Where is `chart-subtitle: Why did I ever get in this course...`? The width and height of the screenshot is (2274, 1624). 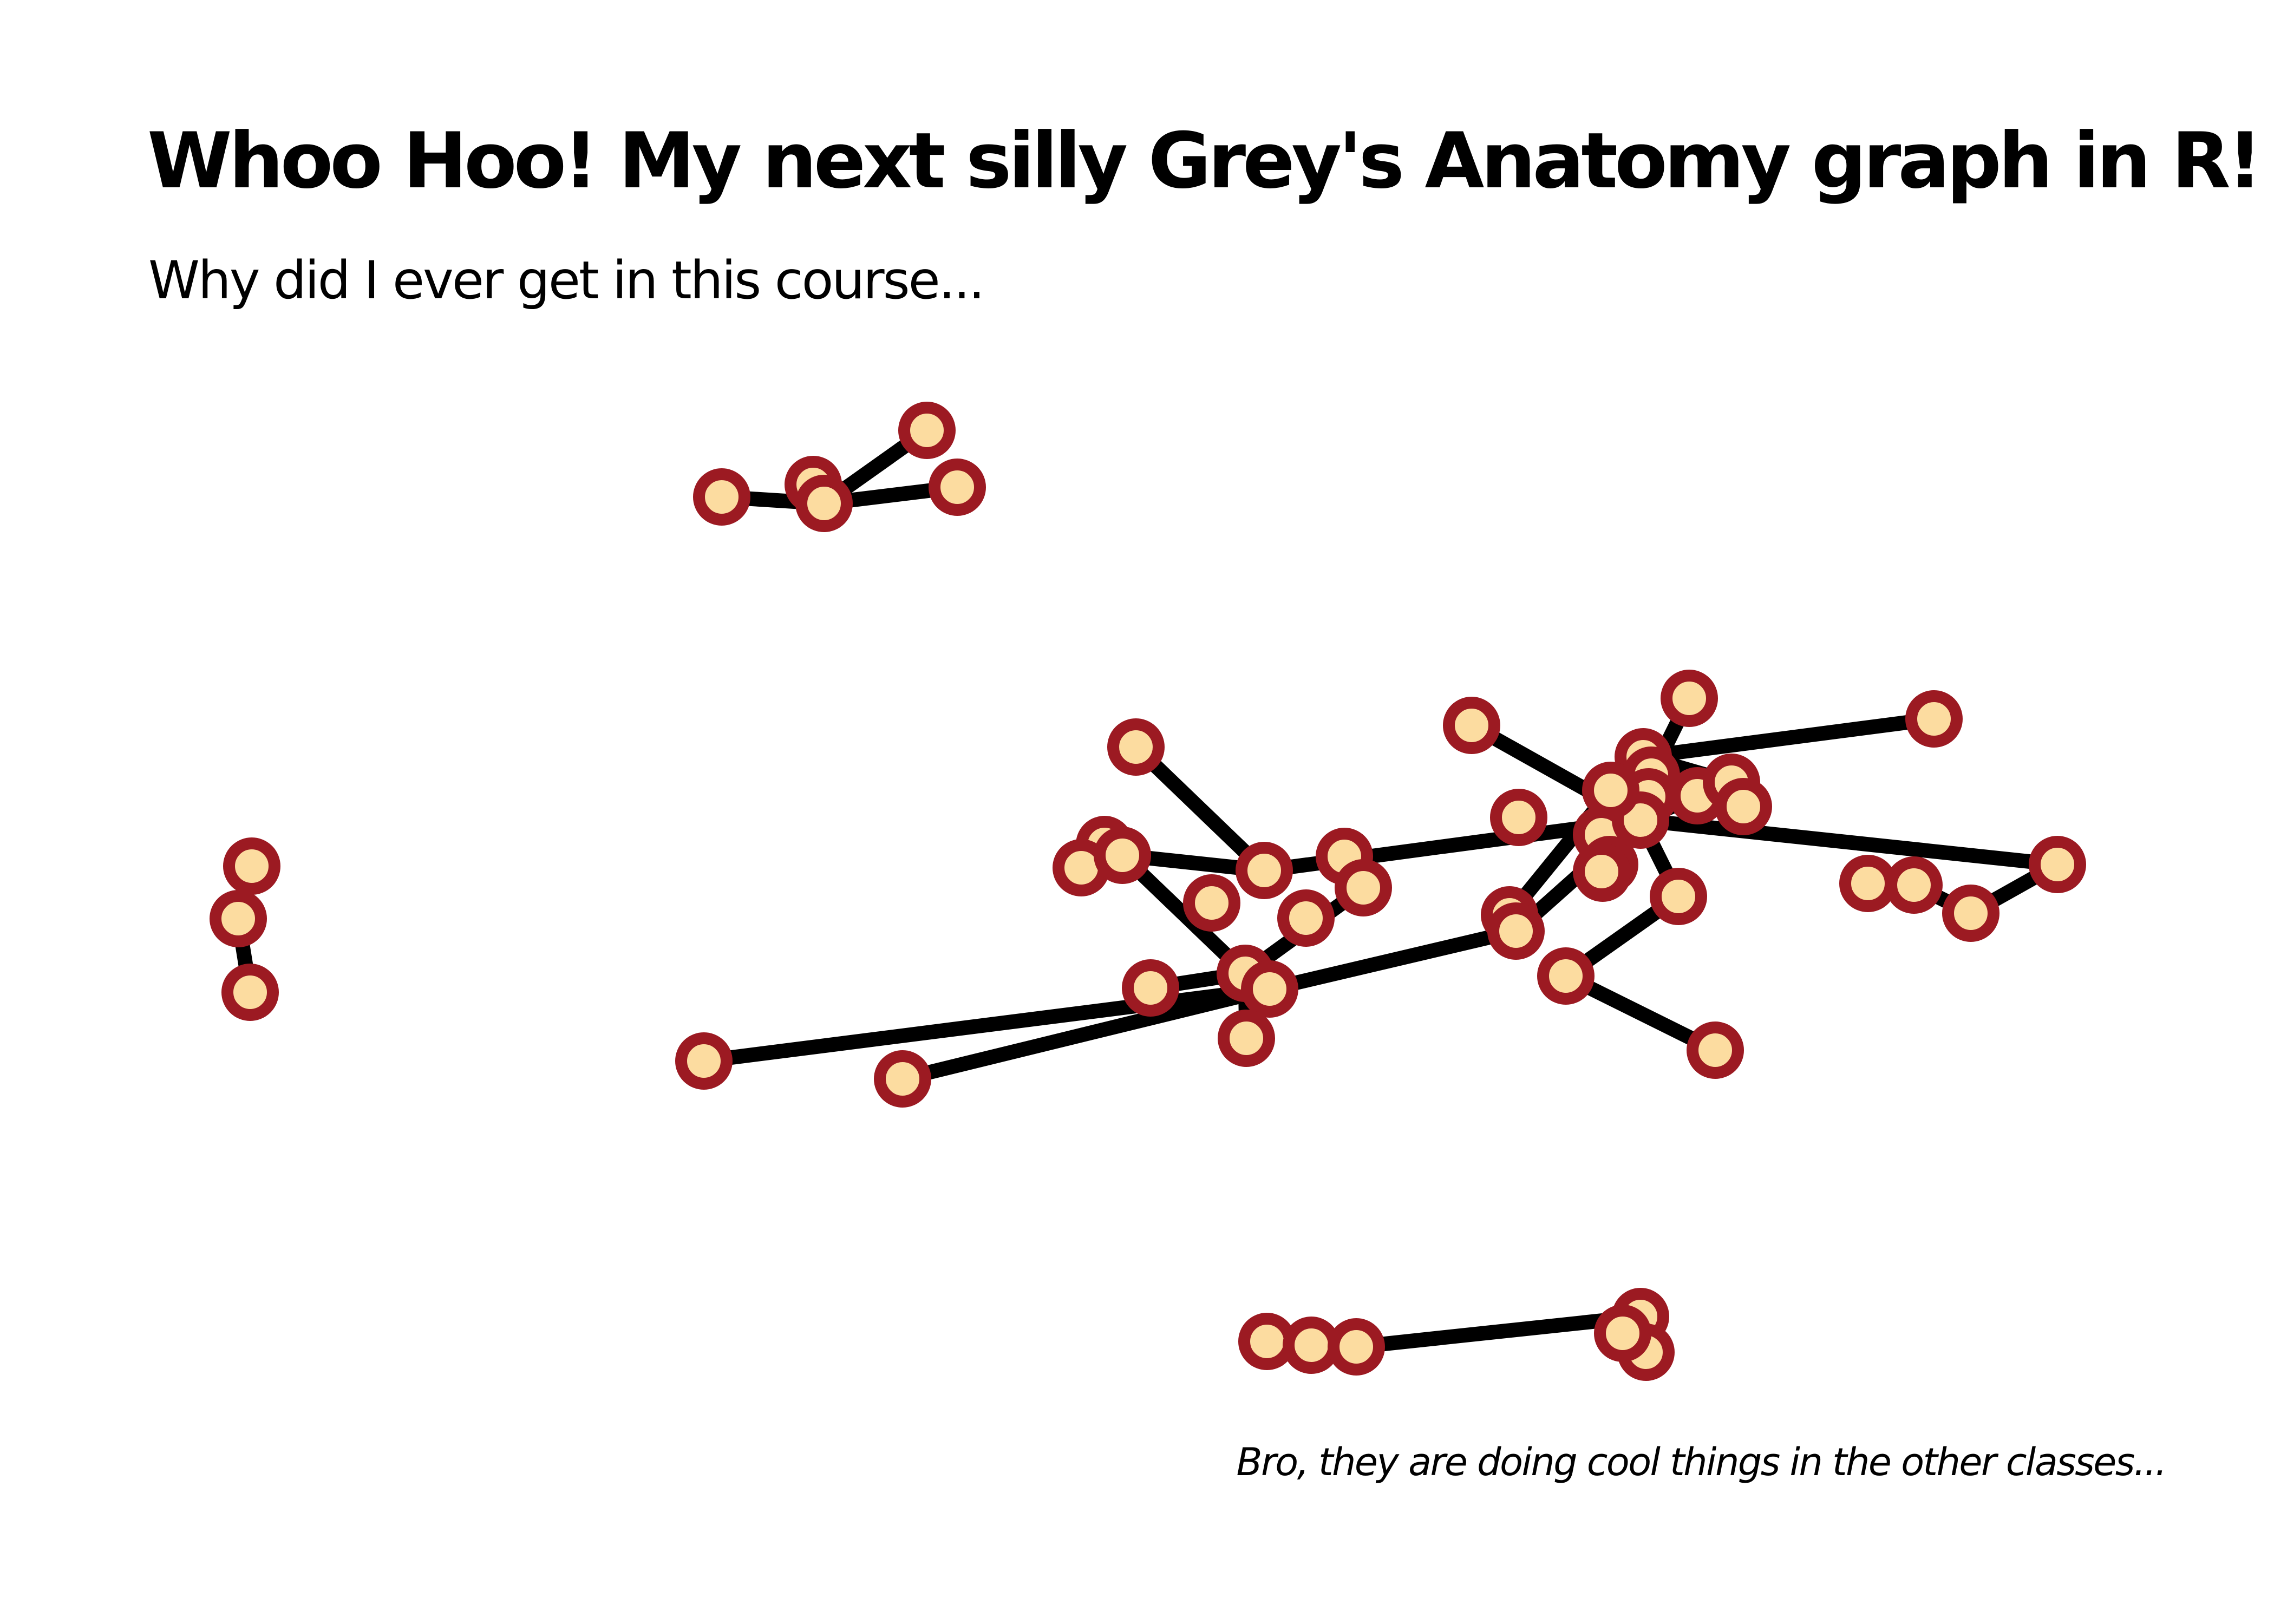
chart-subtitle: Why did I ever get in this course... is located at coordinates (566, 280).